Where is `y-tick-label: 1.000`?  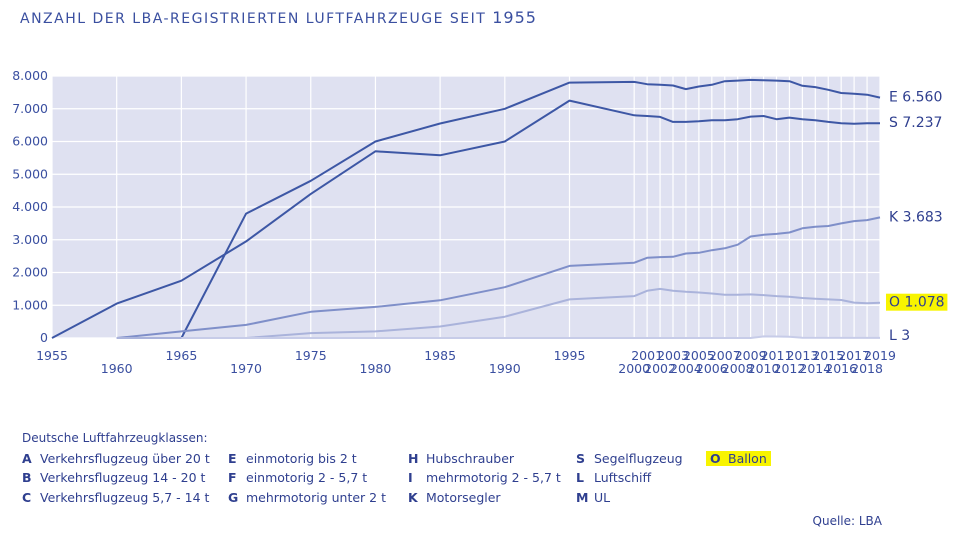 y-tick-label: 1.000 is located at coordinates (30, 304).